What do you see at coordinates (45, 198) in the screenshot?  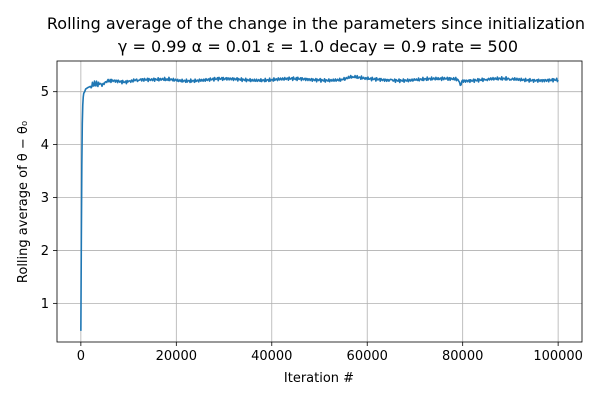 I see `y-tick-label: 3` at bounding box center [45, 198].